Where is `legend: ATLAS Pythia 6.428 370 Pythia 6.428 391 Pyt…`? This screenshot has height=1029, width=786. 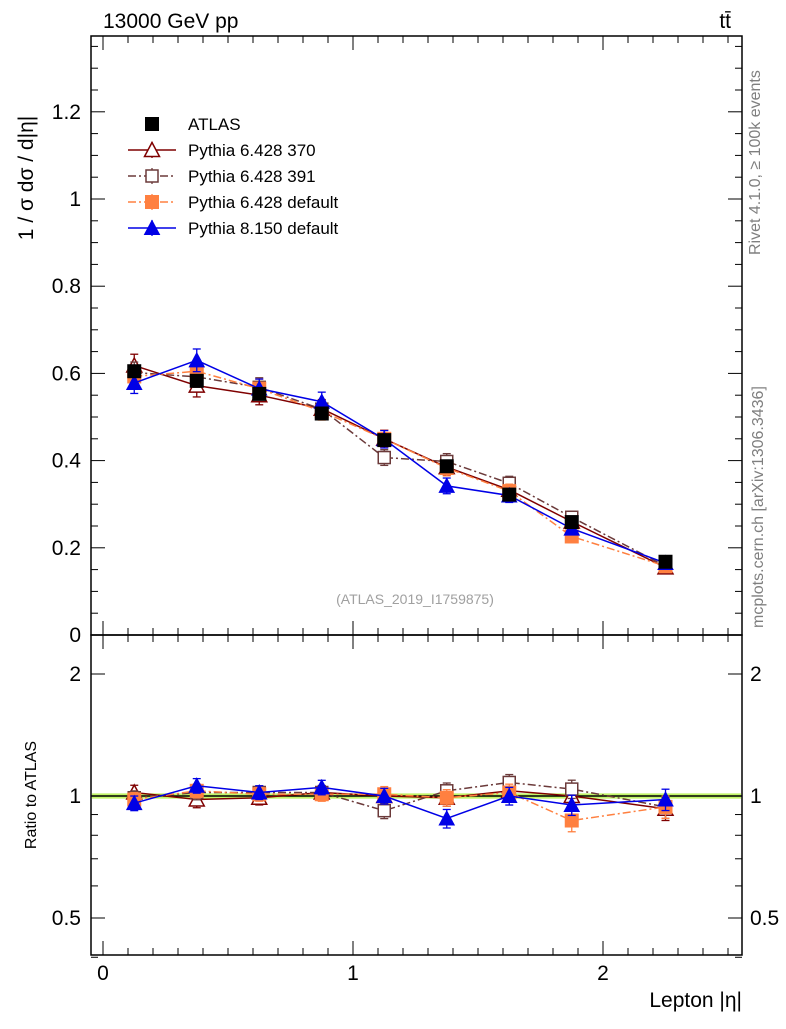
legend: ATLAS Pythia 6.428 370 Pythia 6.428 391 Pyt… is located at coordinates (233, 176).